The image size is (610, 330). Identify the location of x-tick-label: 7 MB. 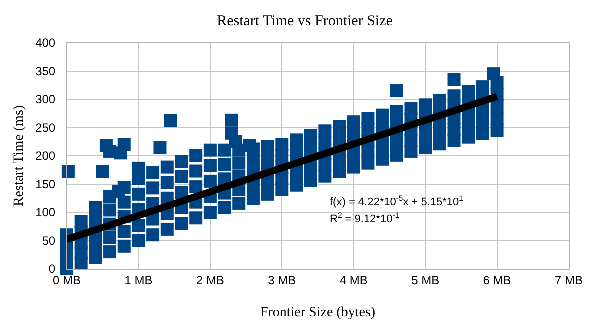
(569, 280).